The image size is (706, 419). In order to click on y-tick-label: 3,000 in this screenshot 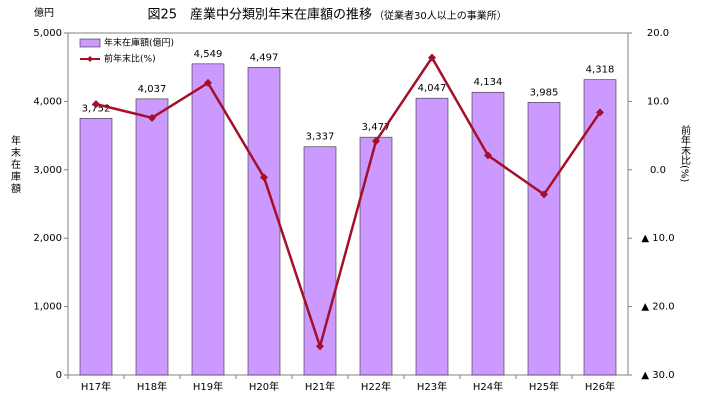, I will do `click(47, 170)`.